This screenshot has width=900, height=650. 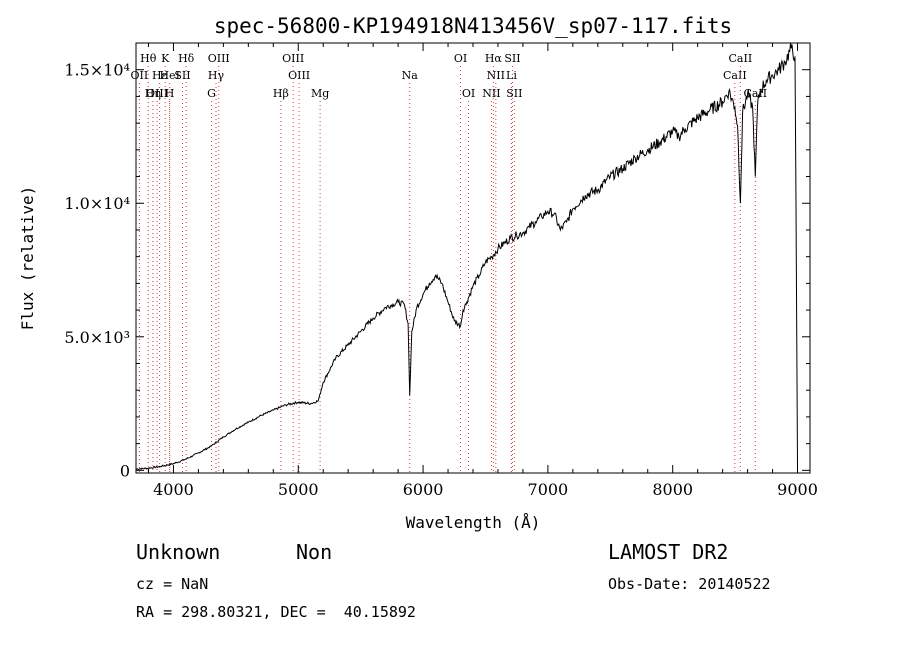 I want to click on x-tick-label: 9000, so click(x=797, y=489).